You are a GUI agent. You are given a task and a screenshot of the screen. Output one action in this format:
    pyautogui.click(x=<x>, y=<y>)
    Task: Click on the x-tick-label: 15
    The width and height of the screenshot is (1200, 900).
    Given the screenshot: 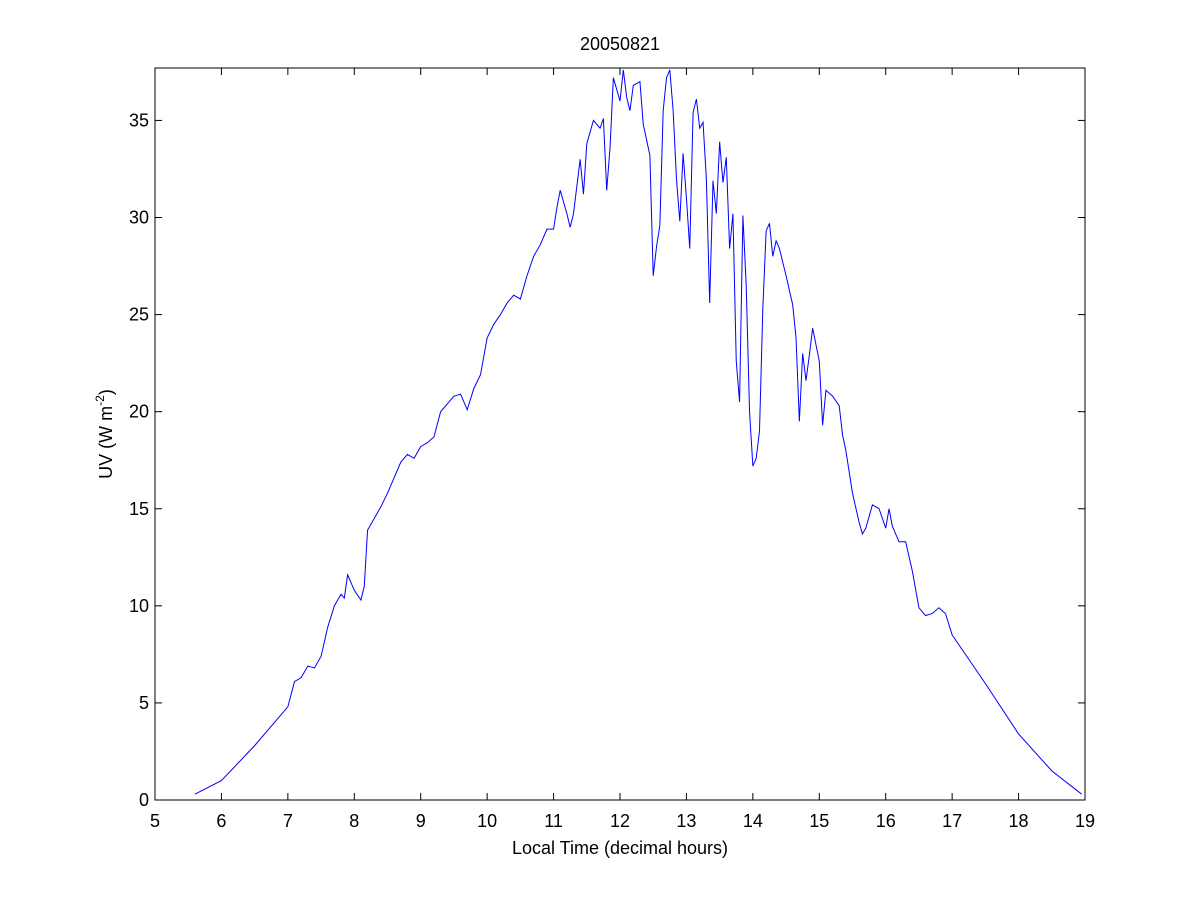 What is the action you would take?
    pyautogui.click(x=819, y=821)
    